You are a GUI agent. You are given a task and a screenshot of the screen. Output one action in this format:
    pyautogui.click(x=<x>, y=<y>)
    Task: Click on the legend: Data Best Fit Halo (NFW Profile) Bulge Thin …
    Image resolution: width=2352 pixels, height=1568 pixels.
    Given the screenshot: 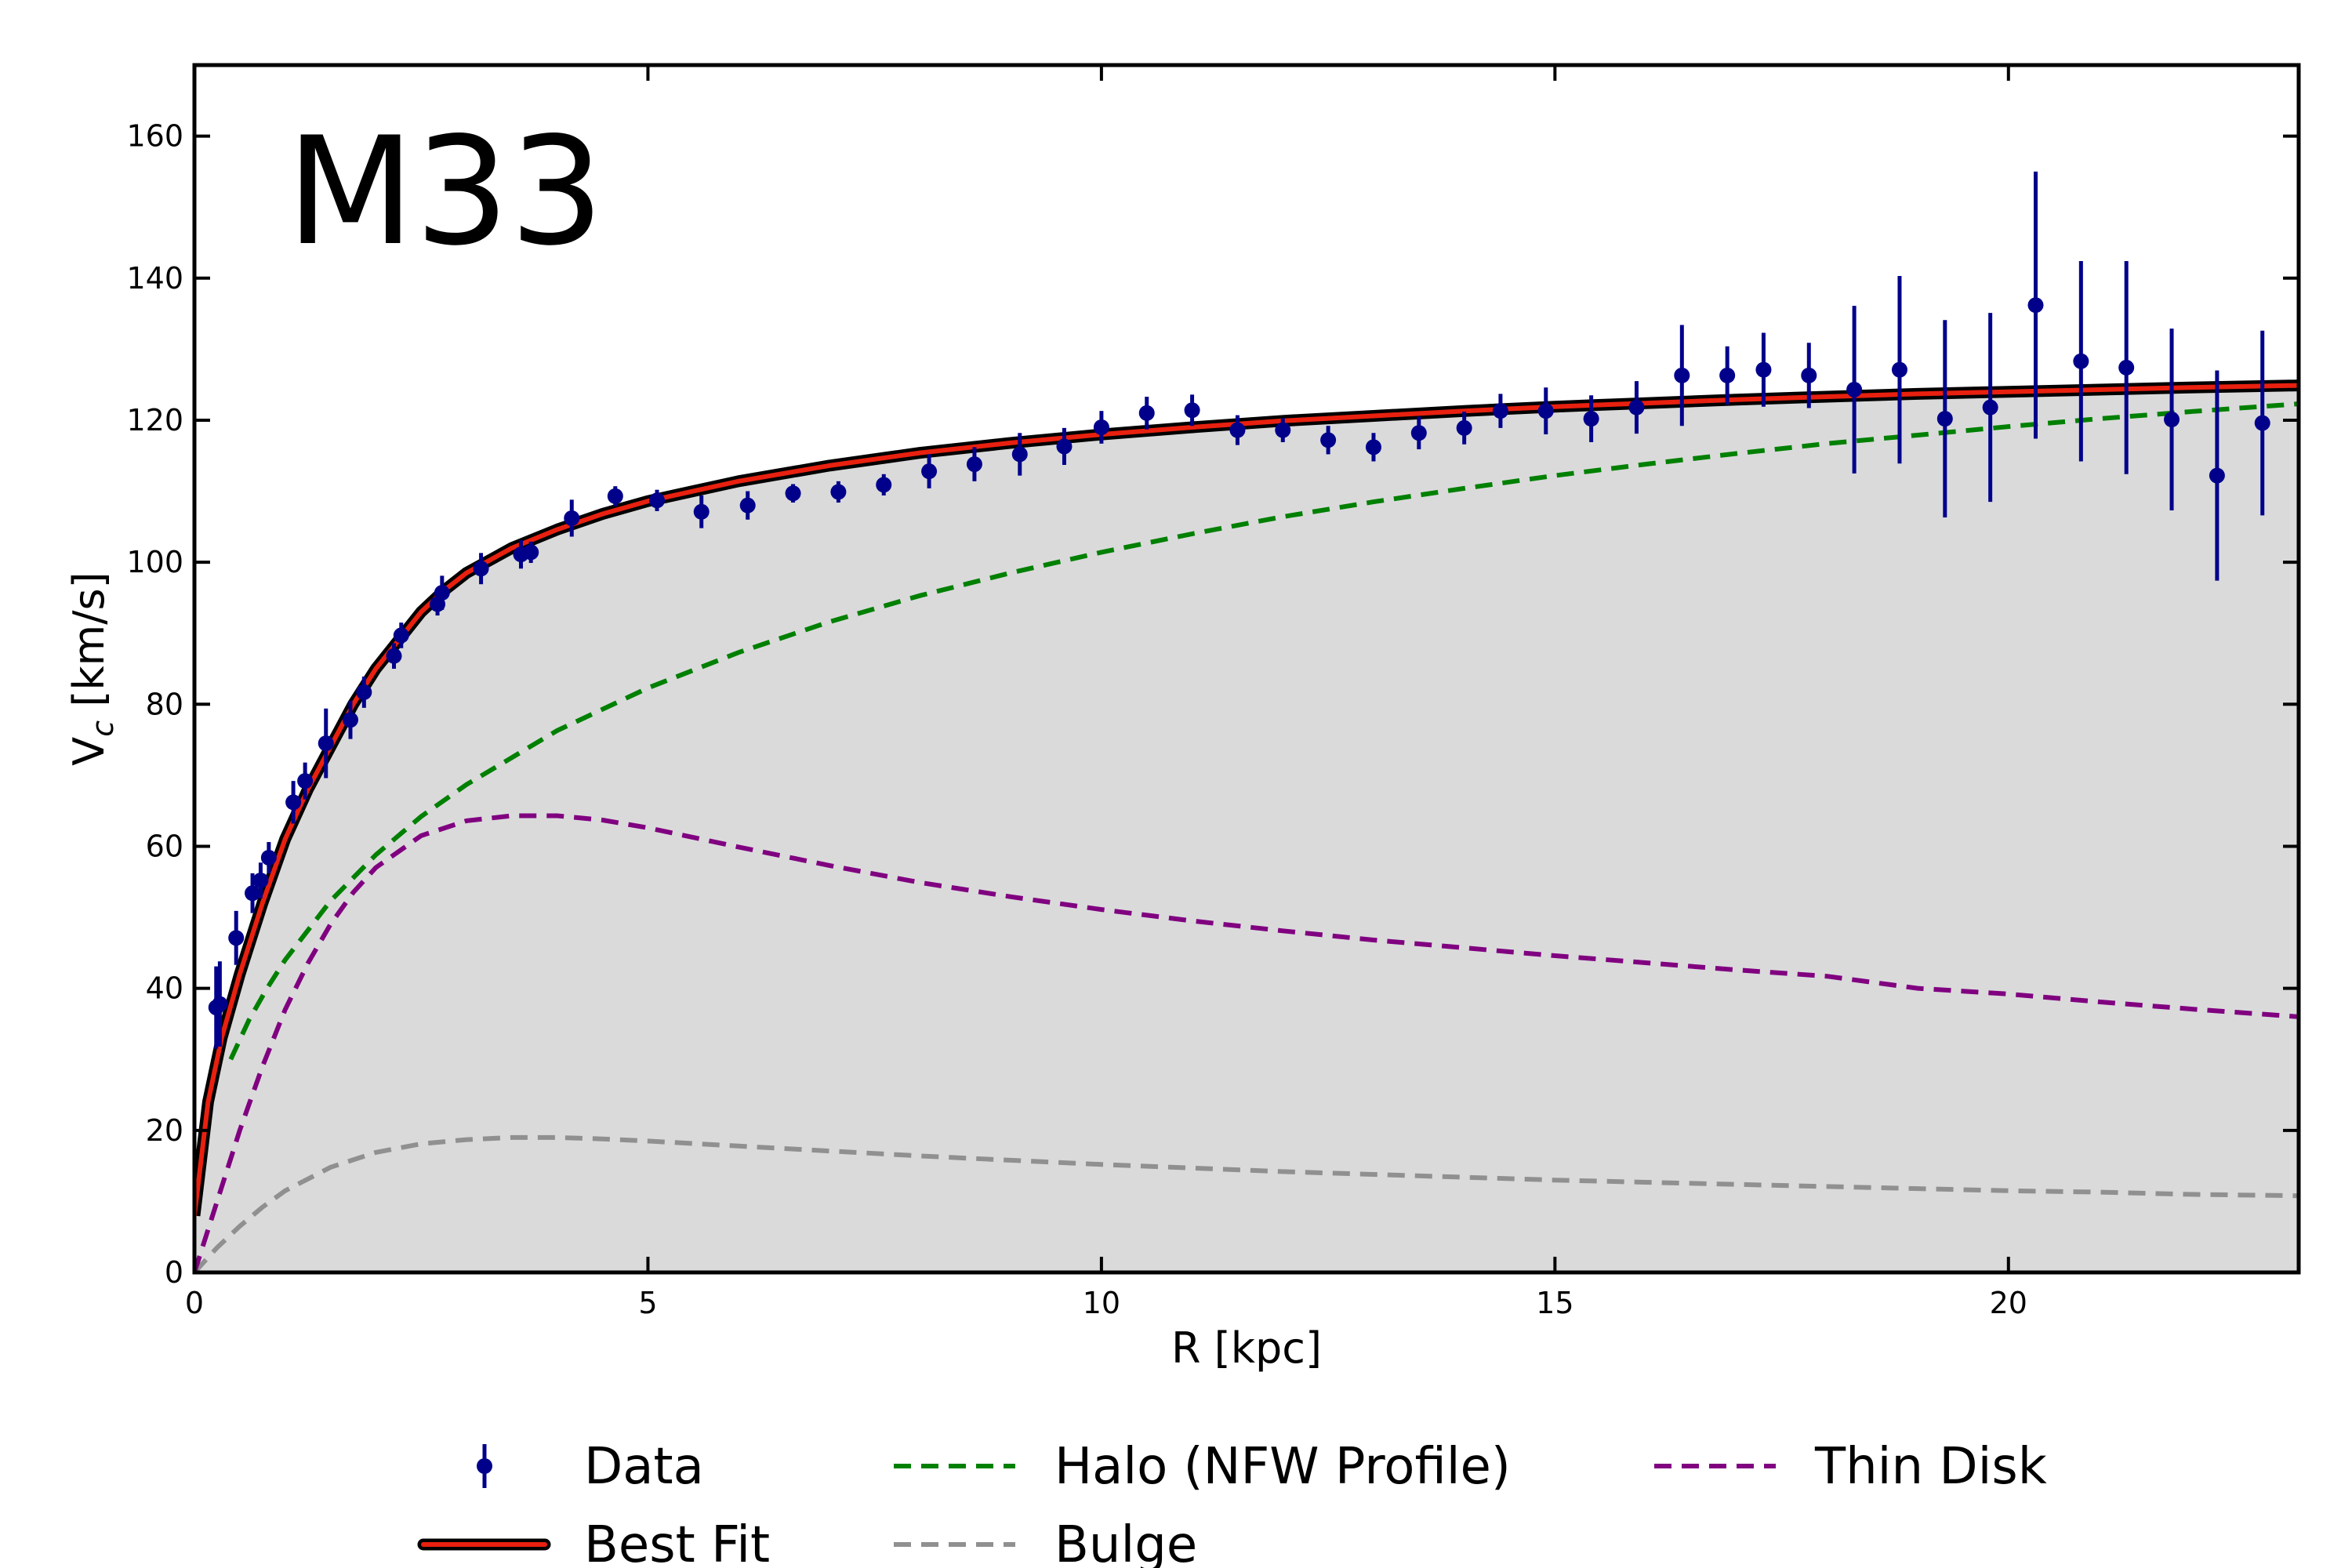 What is the action you would take?
    pyautogui.click(x=1232, y=1503)
    